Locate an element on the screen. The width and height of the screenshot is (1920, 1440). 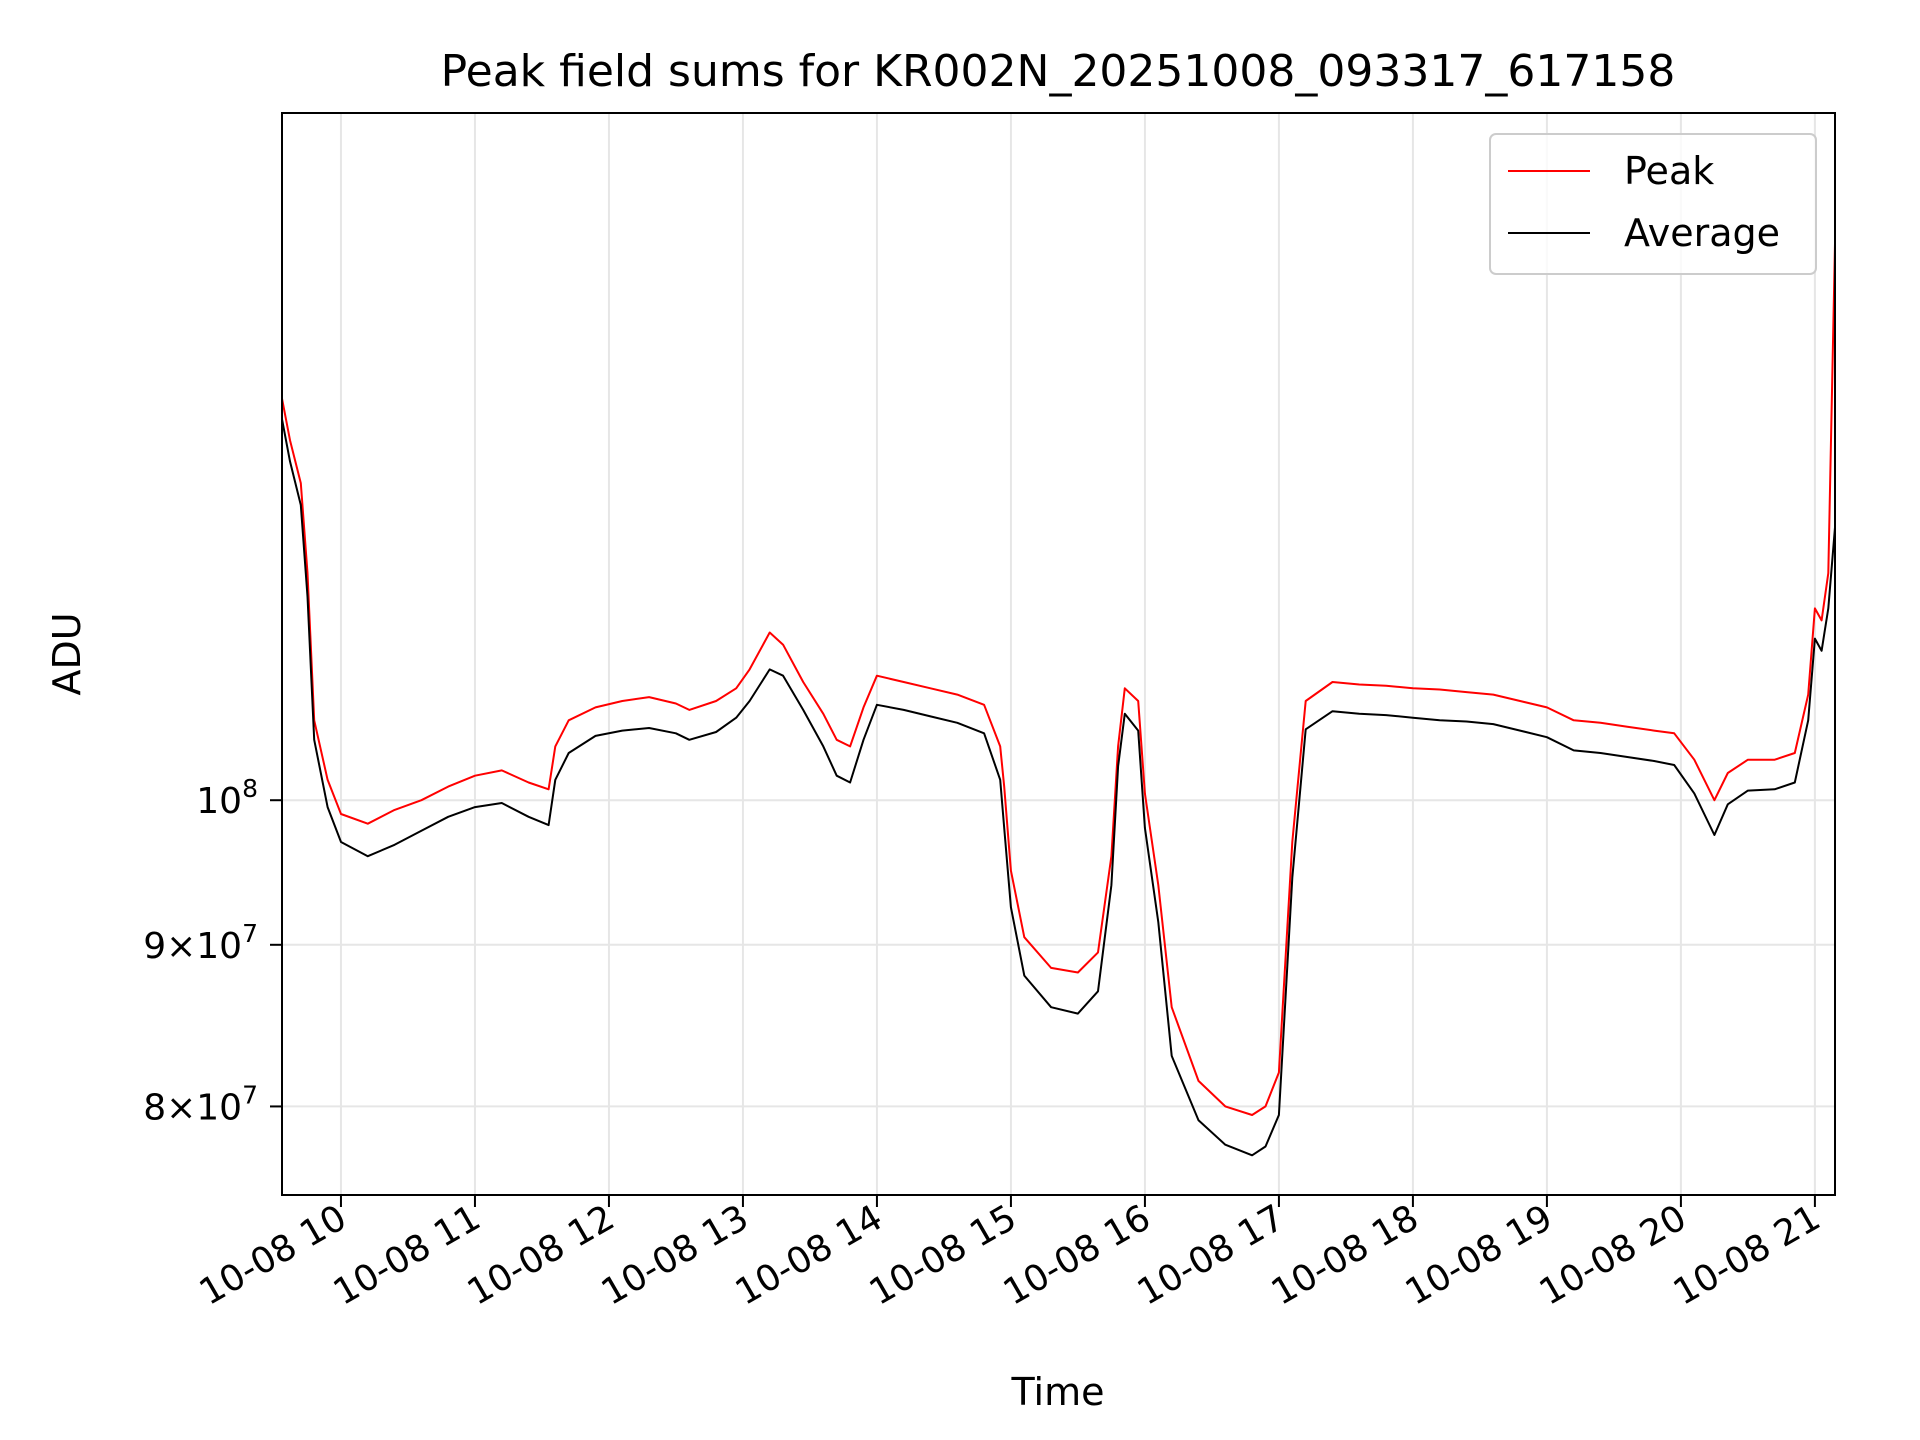
legend-box is located at coordinates (1653, 204).